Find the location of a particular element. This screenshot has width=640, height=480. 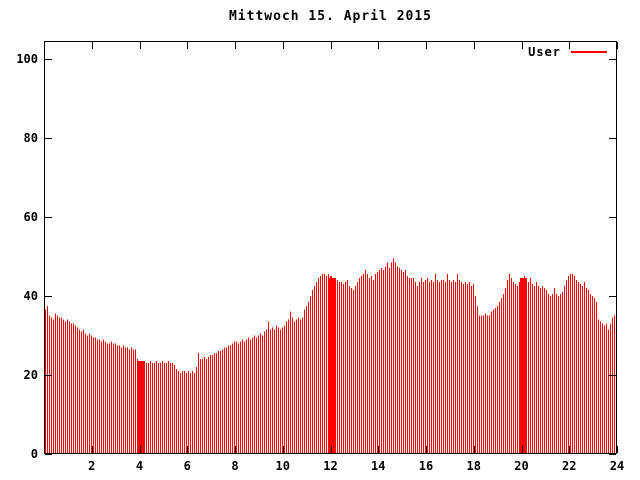

x-tick-label: 12 is located at coordinates (330, 466).